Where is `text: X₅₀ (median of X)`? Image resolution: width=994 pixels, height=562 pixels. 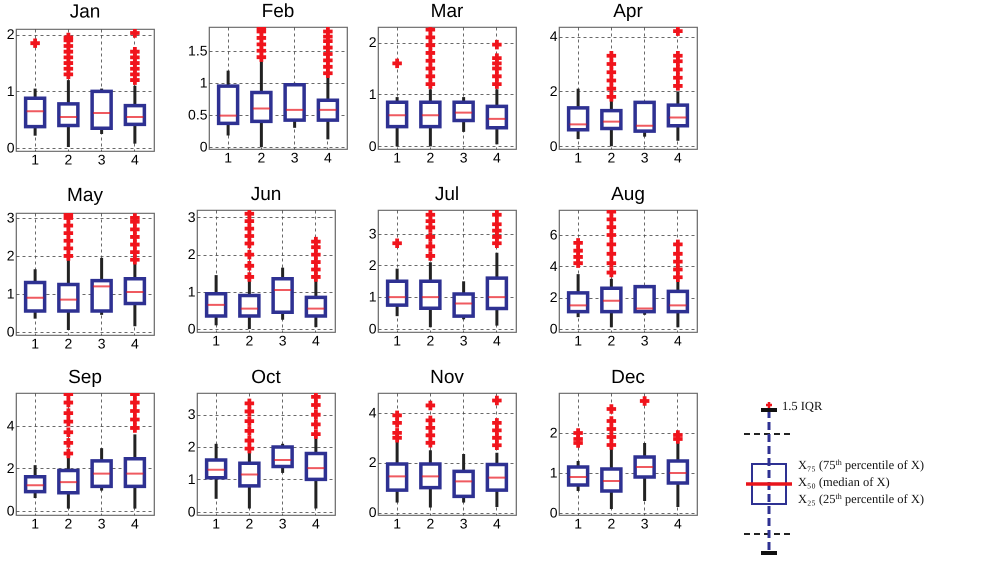
text: X₅₀ (median of X) is located at coordinates (844, 482).